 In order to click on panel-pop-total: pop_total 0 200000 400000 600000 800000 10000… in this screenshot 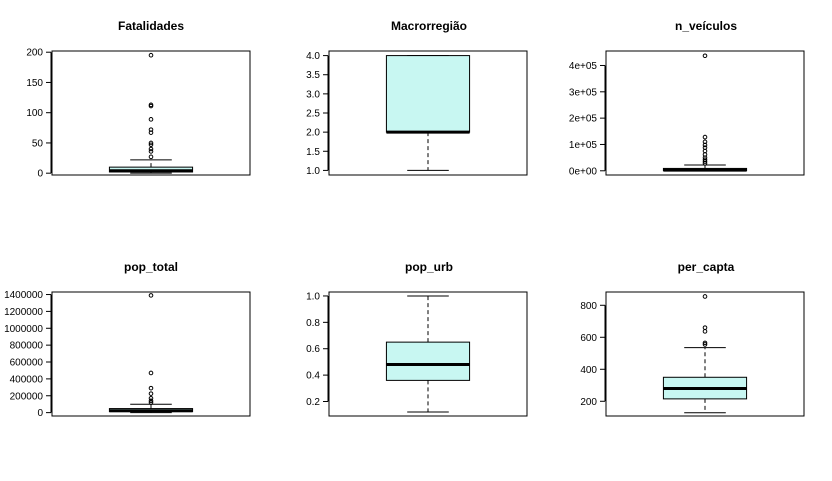, I will do `click(127, 339)`.